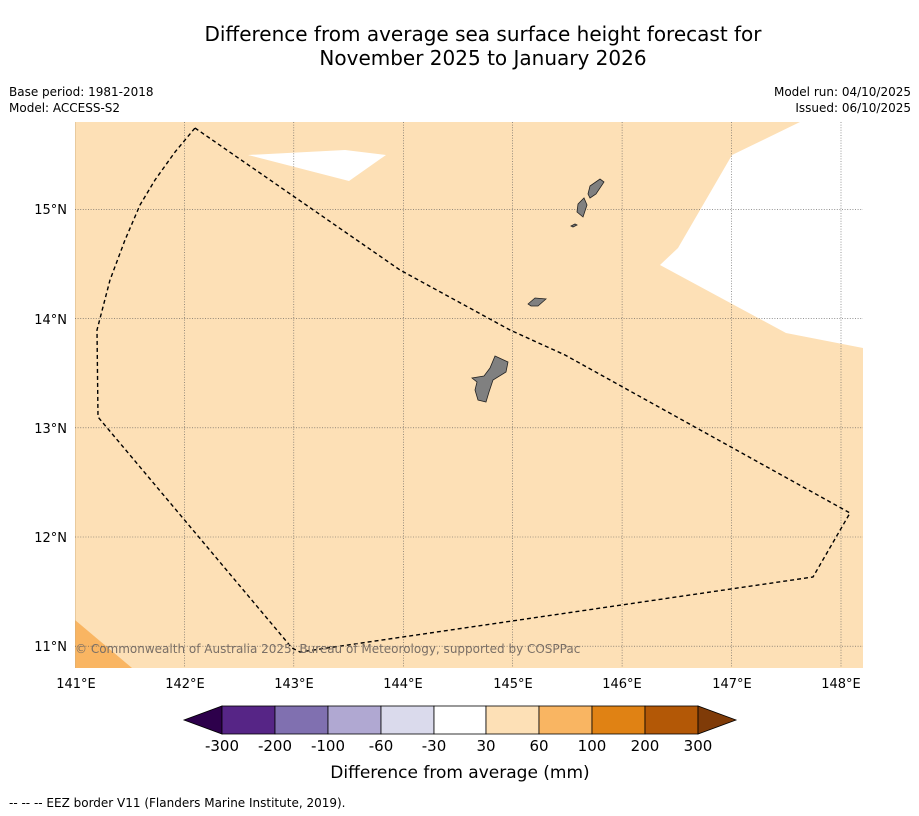 The image size is (919, 816). Describe the element at coordinates (645, 746) in the screenshot. I see `colorbar-label: 200` at that location.